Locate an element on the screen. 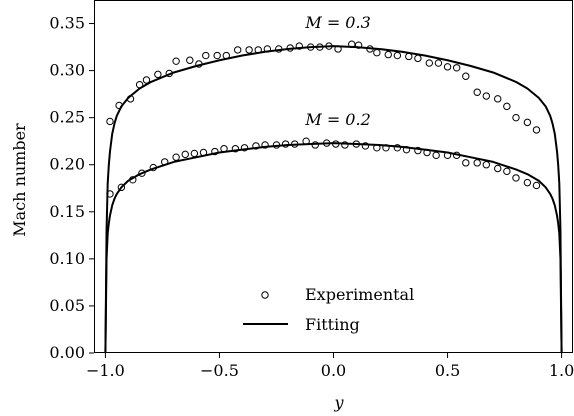  y-axis-label: Mach number is located at coordinates (19, 180).